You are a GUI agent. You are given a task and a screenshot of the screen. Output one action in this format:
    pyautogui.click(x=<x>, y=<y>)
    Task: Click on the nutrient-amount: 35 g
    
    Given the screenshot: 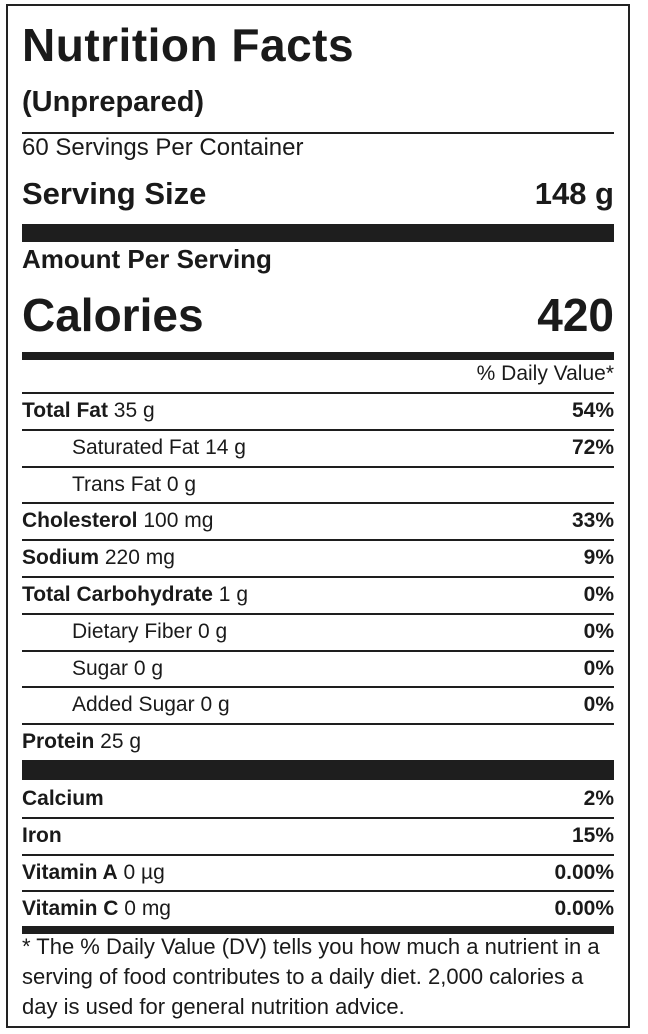 What is the action you would take?
    pyautogui.click(x=131, y=410)
    